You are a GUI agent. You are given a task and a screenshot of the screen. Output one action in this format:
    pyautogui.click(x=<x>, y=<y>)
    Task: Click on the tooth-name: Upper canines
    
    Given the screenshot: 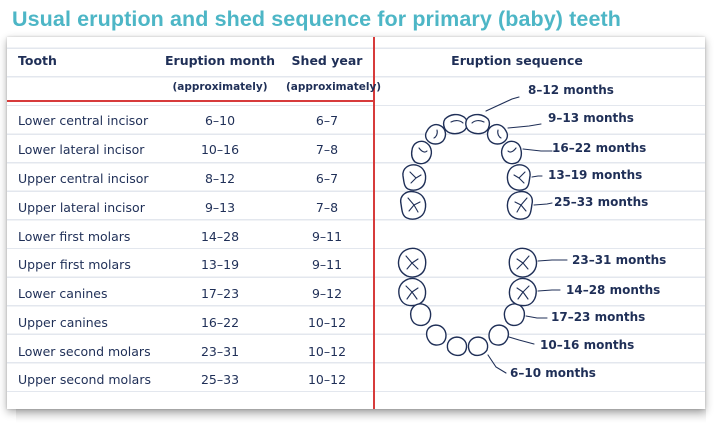 What is the action you would take?
    pyautogui.click(x=63, y=322)
    